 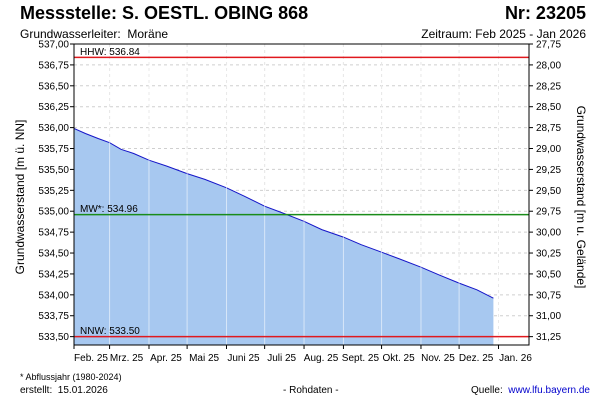 What do you see at coordinates (53, 149) in the screenshot?
I see `y-tick-label-left: 535,75` at bounding box center [53, 149].